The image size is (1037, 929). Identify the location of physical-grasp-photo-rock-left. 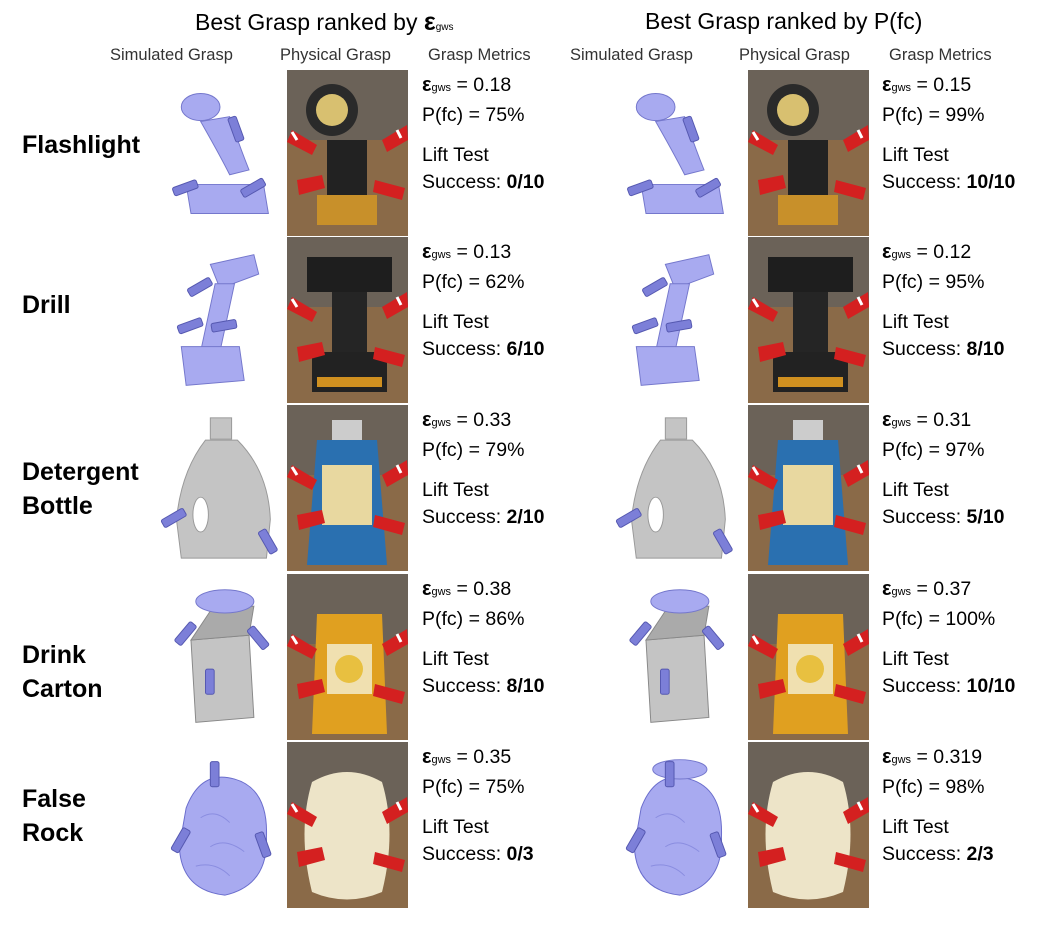
(347, 825).